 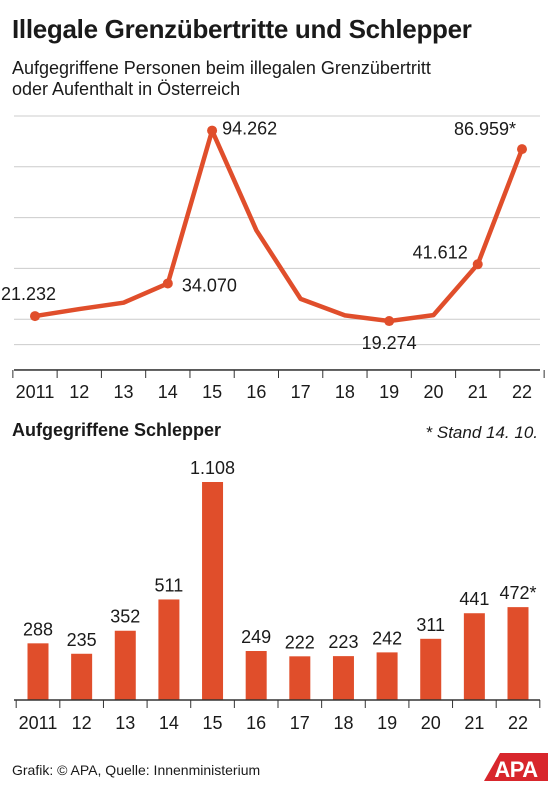 What do you see at coordinates (343, 642) in the screenshot?
I see `bar-value-label: 223` at bounding box center [343, 642].